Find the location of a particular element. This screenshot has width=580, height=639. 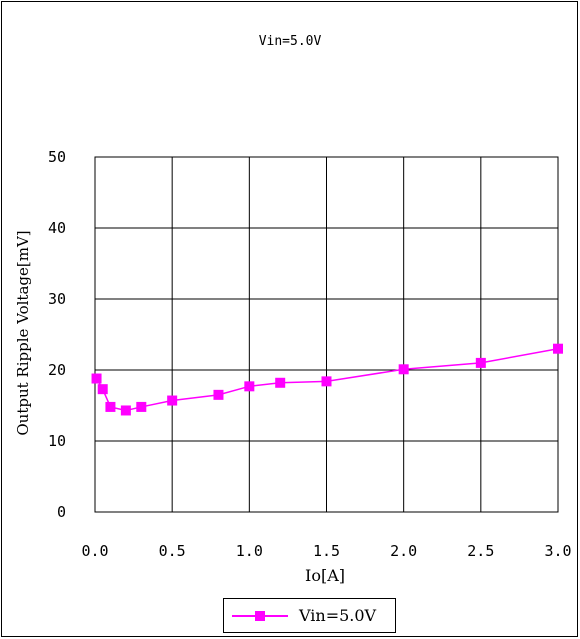

y-tick-label: 10 is located at coordinates (57, 441).